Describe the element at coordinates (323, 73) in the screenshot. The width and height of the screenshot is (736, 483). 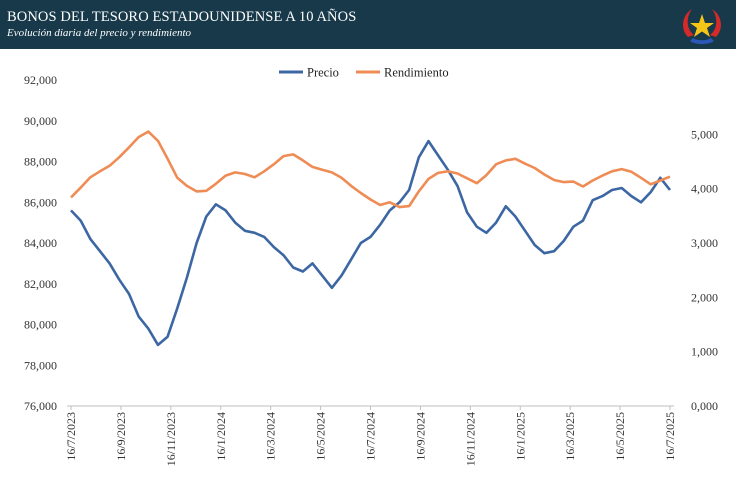
I see `legend-label-precio: Precio` at that location.